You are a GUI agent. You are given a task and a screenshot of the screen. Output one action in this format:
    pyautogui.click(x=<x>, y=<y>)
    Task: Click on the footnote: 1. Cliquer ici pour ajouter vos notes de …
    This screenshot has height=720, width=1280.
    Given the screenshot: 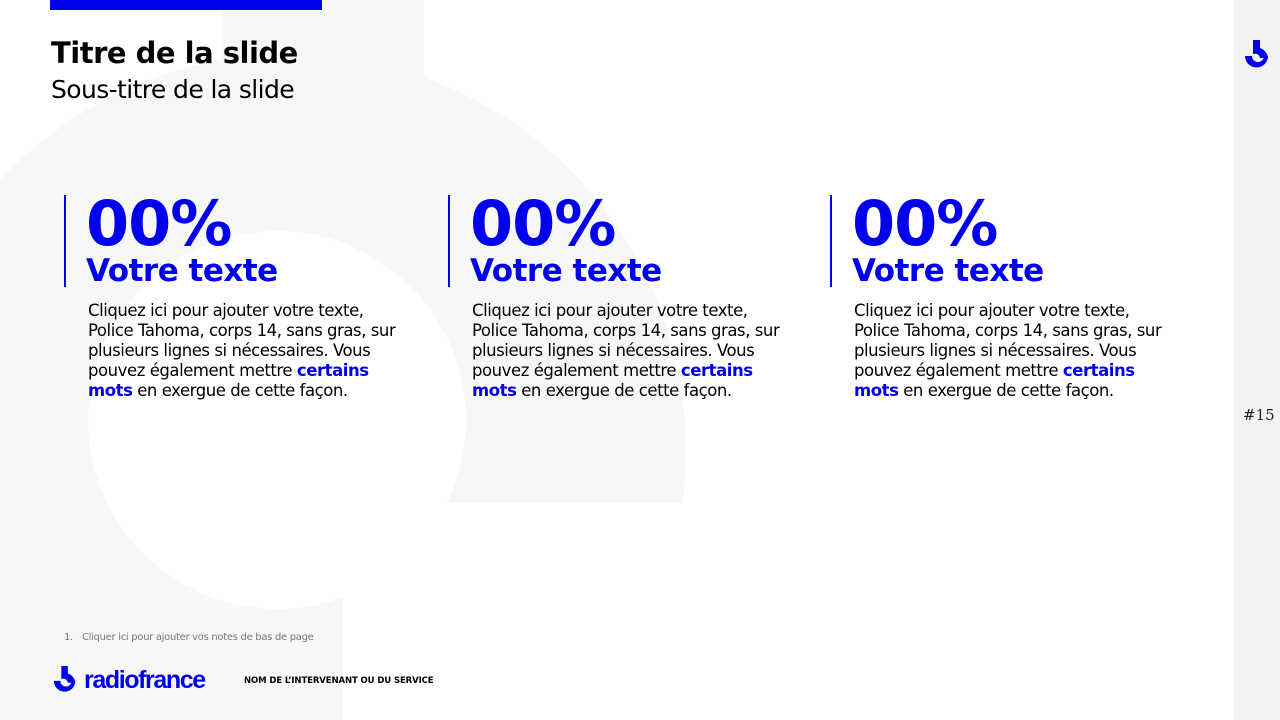 What is the action you would take?
    pyautogui.click(x=189, y=637)
    